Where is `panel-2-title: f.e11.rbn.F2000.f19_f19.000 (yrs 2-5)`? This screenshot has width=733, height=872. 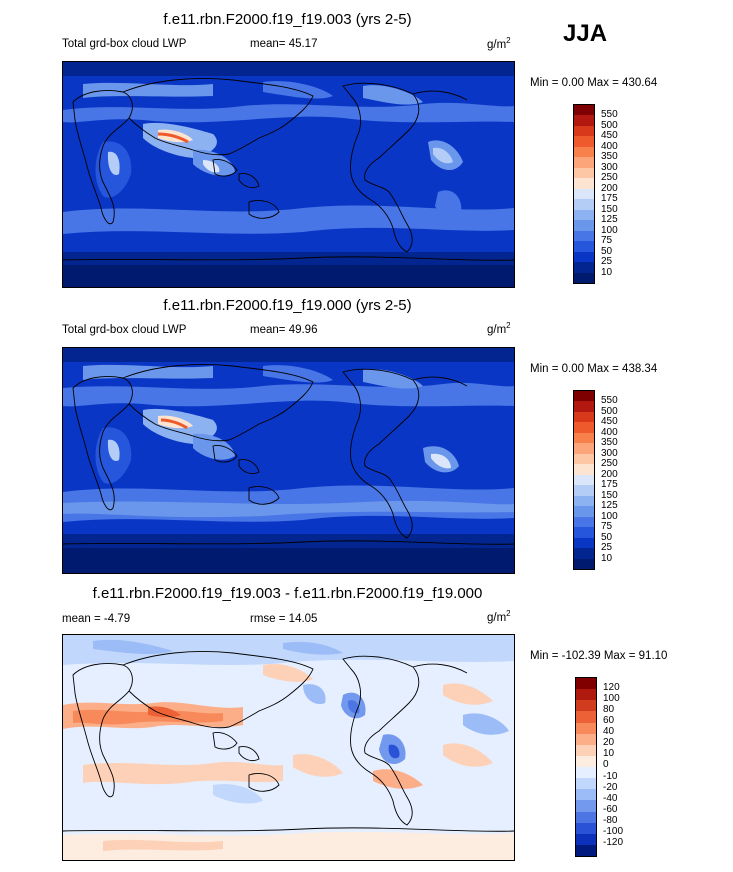
panel-2-title: f.e11.rbn.F2000.f19_f19.000 (yrs 2-5) is located at coordinates (287, 305).